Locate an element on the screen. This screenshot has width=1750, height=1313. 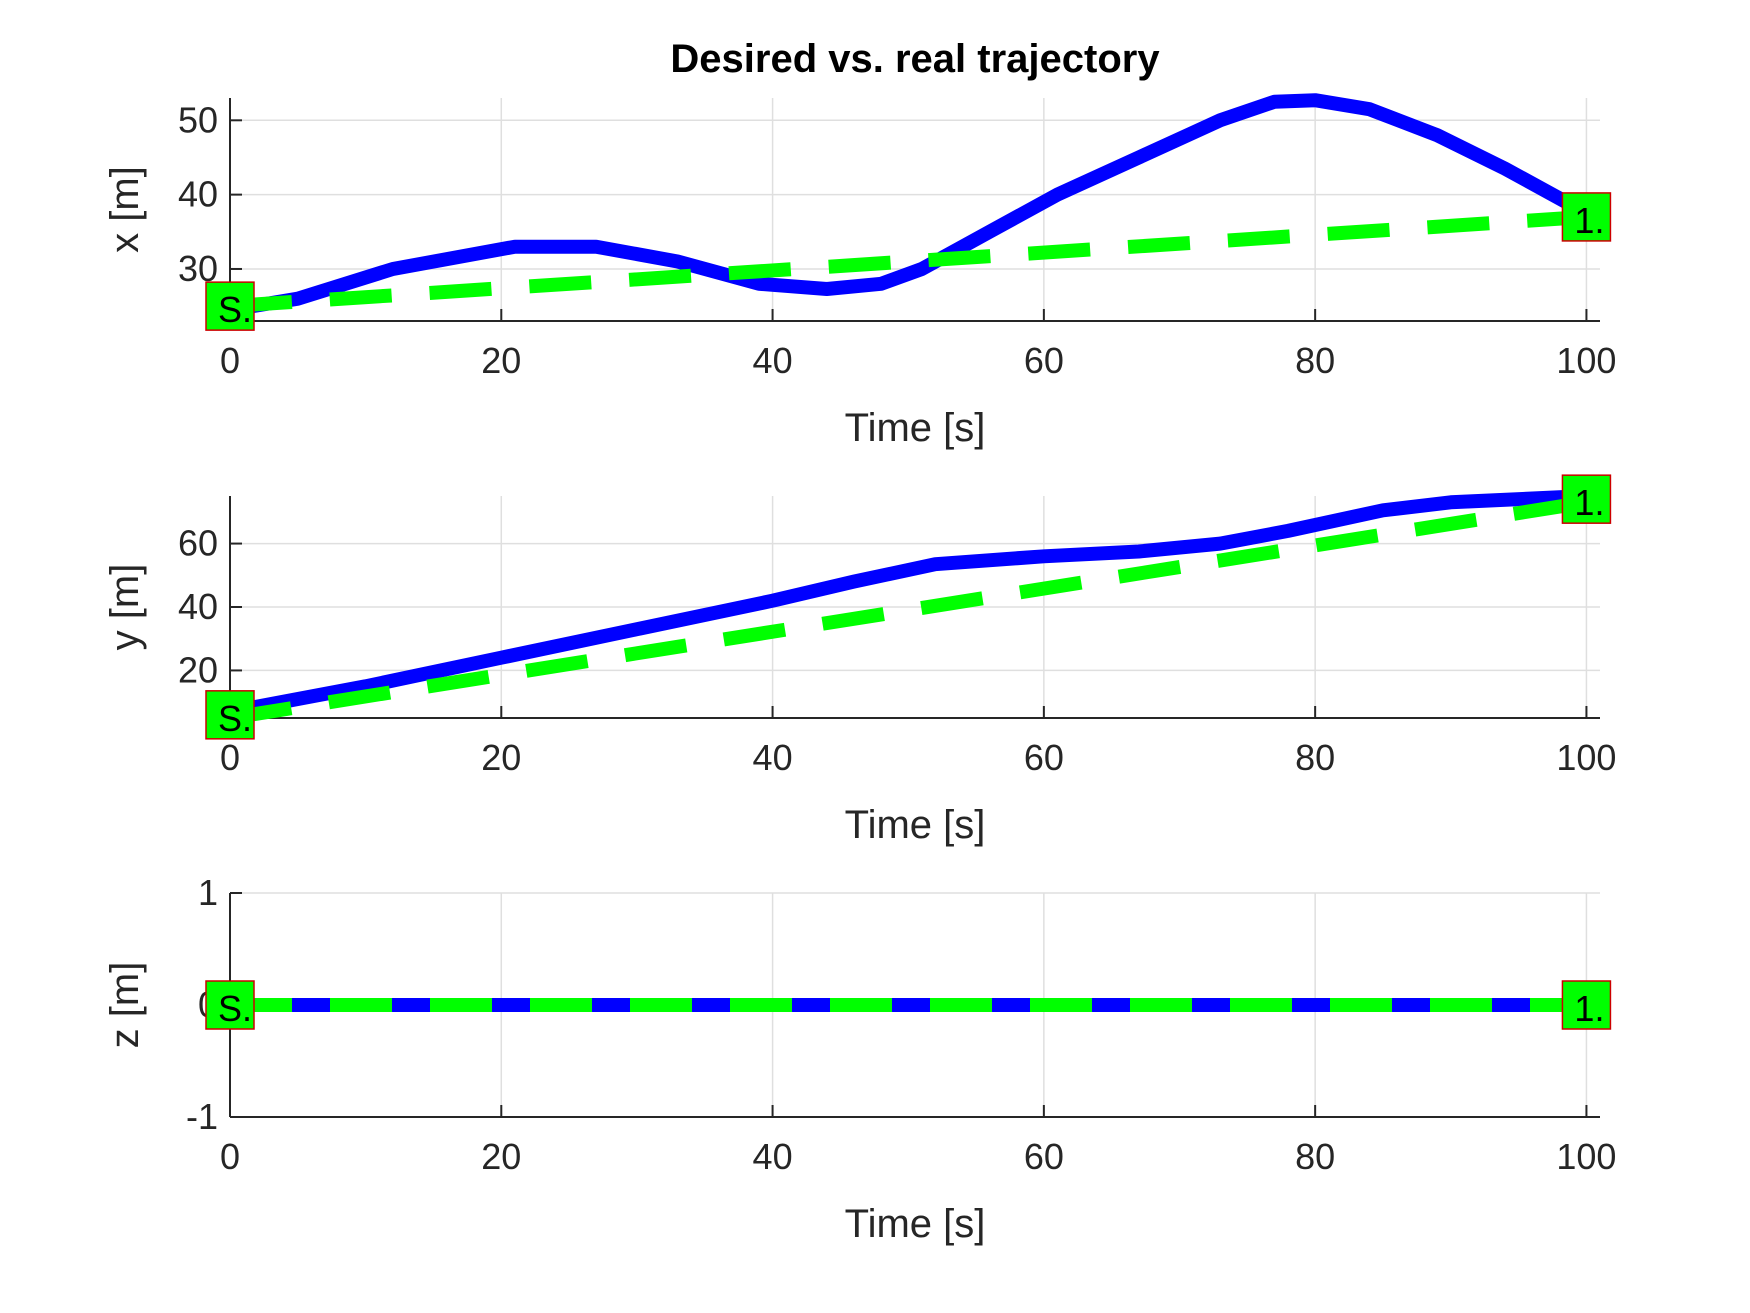
y-tick-label: -1 is located at coordinates (202, 1116).